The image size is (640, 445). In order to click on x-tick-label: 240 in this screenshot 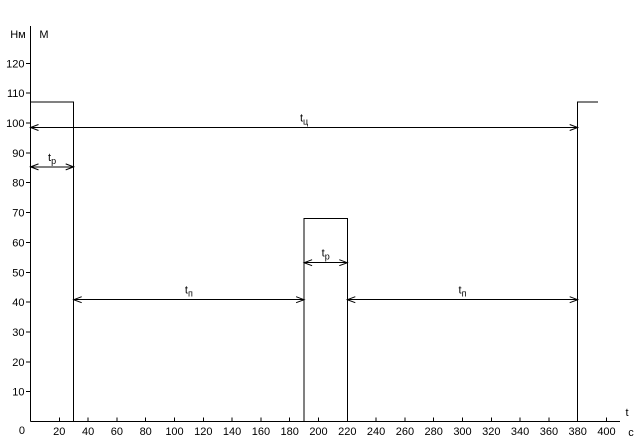, I will do `click(376, 432)`.